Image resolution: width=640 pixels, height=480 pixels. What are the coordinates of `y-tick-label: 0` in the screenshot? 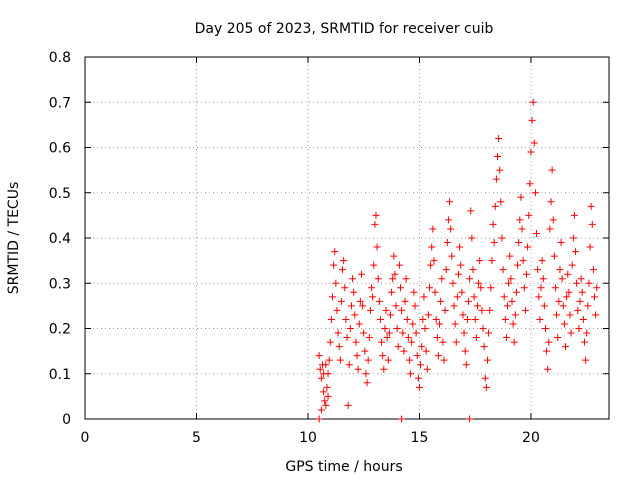 It's located at (66, 420).